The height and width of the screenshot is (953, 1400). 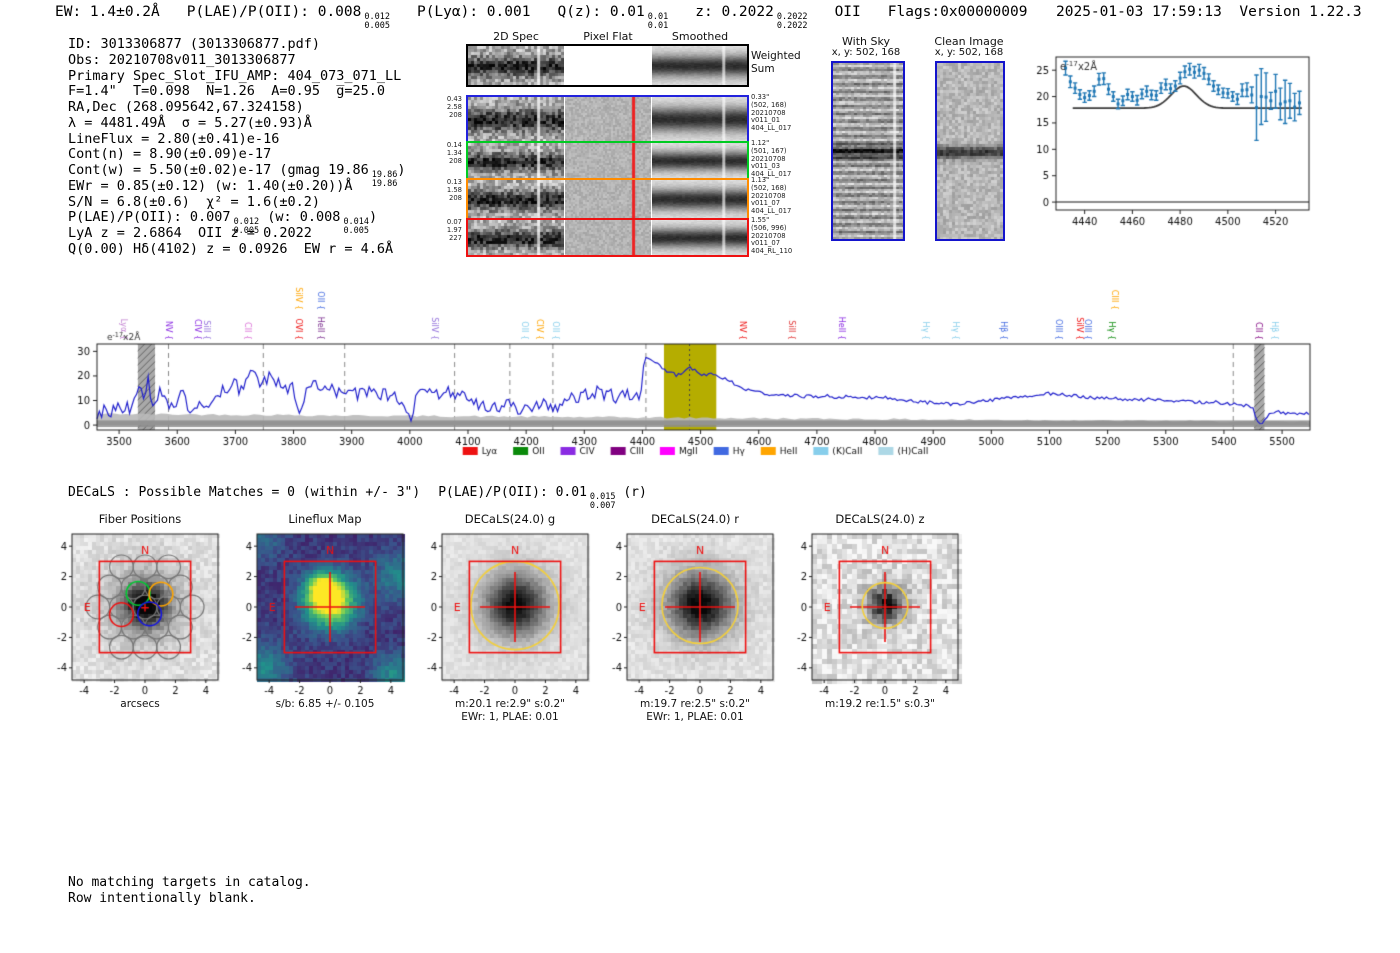 I want to click on text-segment: ), so click(x=373, y=217).